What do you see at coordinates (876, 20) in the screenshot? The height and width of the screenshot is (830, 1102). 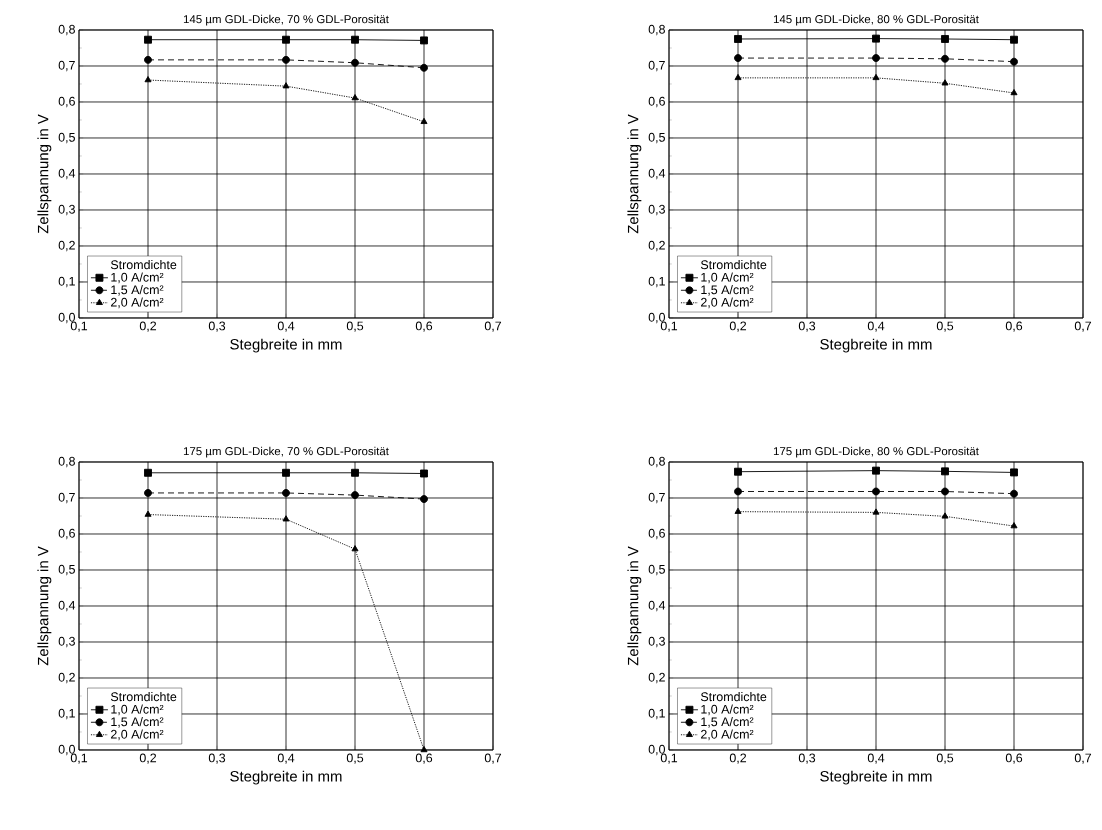 I see `chart-title: 145 µm GDL-Dicke, 80 % GDL-Porosität` at bounding box center [876, 20].